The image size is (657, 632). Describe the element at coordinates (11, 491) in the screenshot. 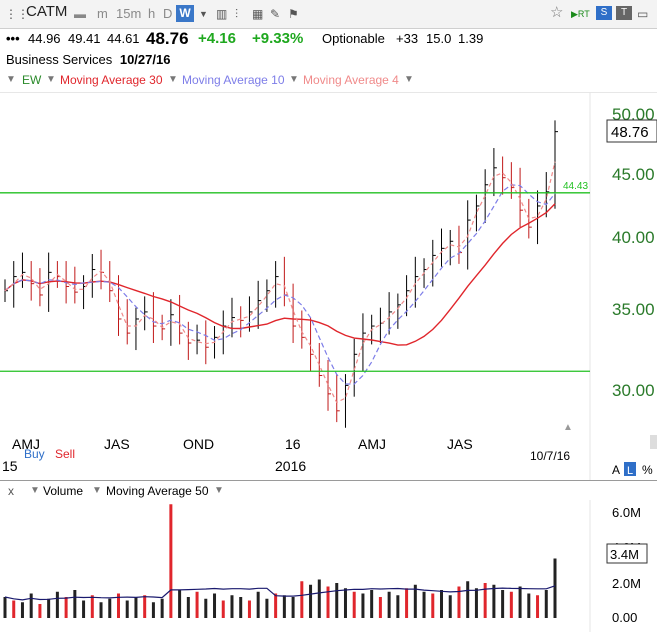

I see `close-icon: x` at that location.